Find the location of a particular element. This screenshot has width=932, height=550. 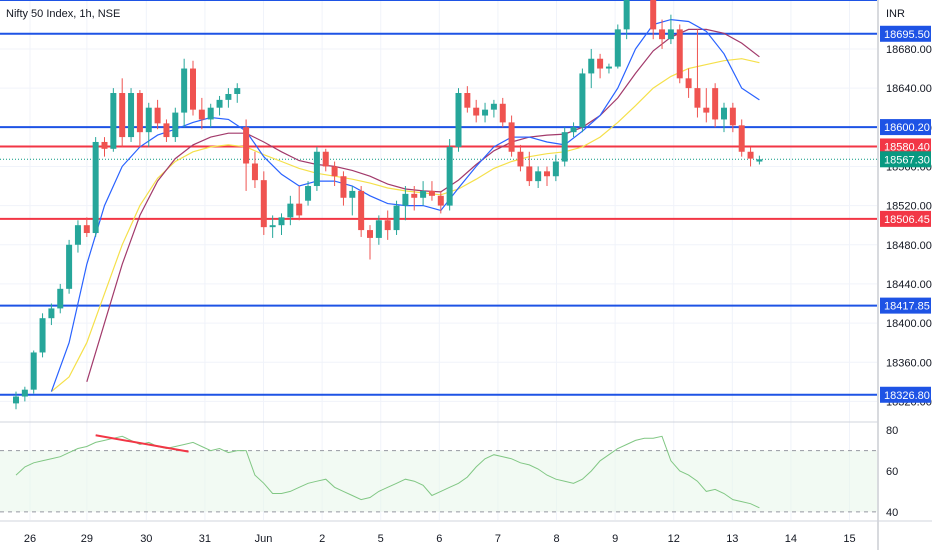

time-tick-label: 7 is located at coordinates (498, 539).